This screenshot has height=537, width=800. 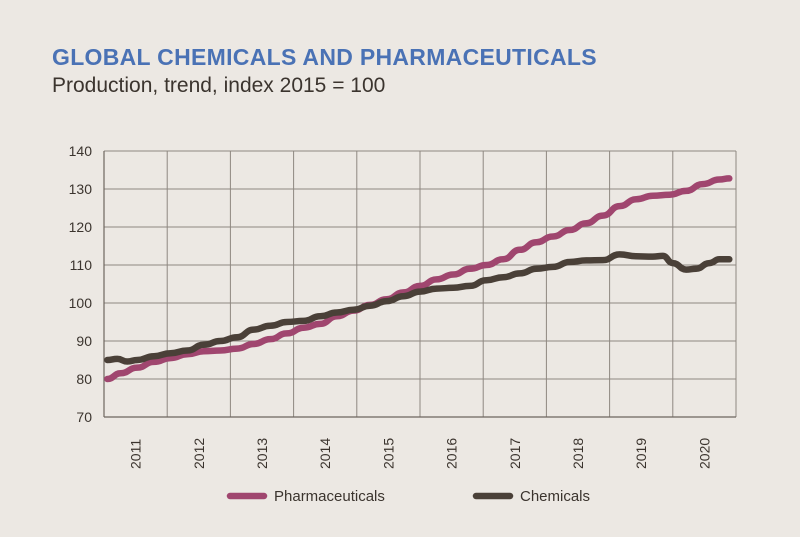 I want to click on x-tick-label-2020: 2020, so click(x=704, y=453).